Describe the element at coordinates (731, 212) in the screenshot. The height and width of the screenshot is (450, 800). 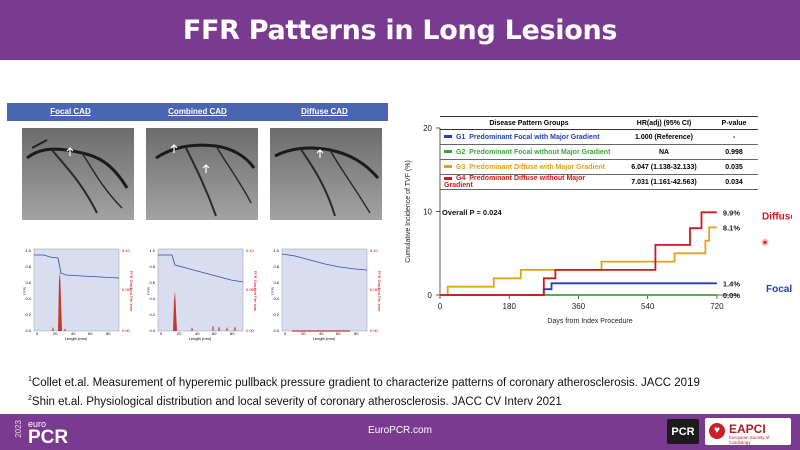
I see `end-label-g4: 9.9%` at that location.